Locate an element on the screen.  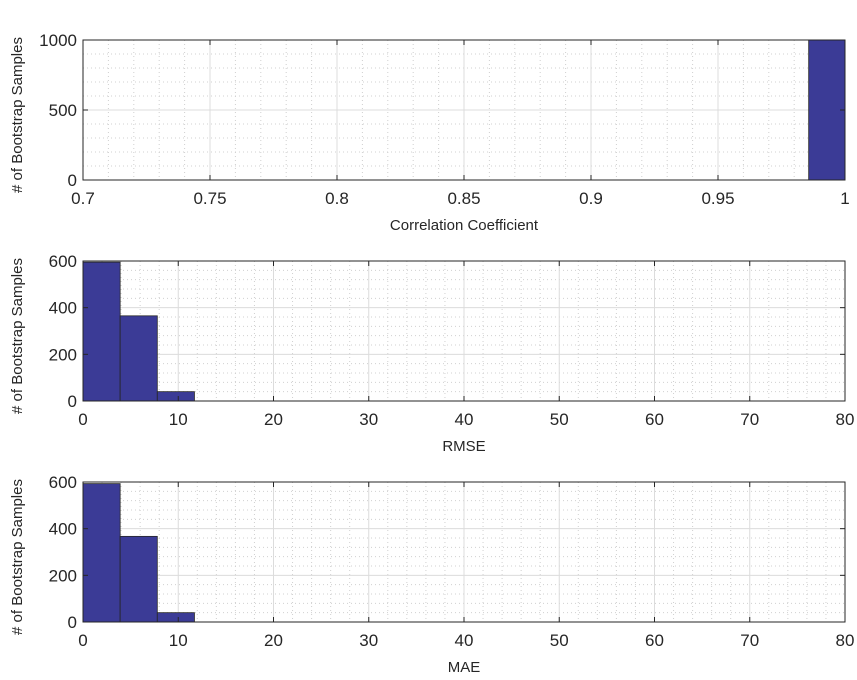
y-axis-label-3: # of Bootstrap Samples is located at coordinates (17, 557).